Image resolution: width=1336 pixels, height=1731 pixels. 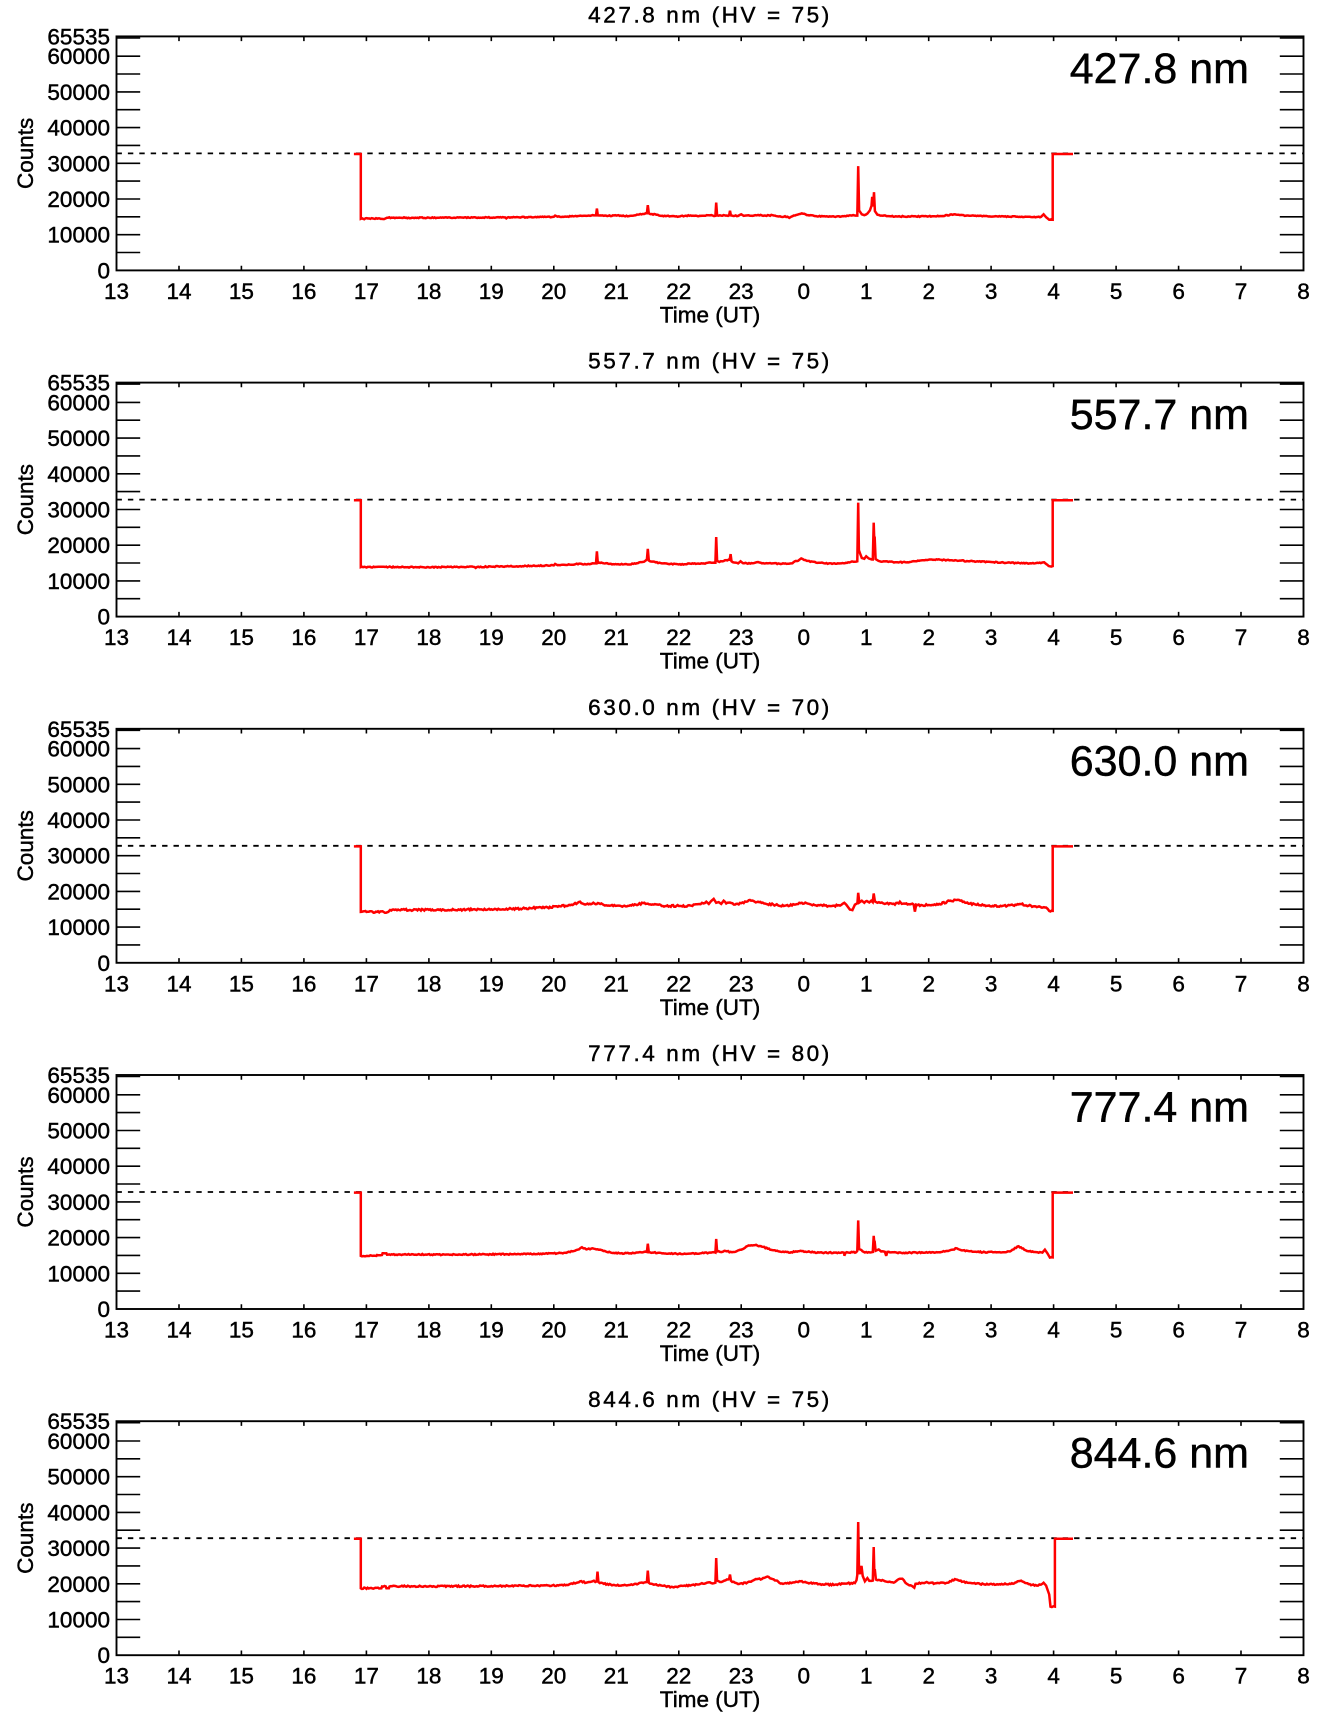 I want to click on svg-text: 427.8 nm (HV = 75), so click(x=710, y=14).